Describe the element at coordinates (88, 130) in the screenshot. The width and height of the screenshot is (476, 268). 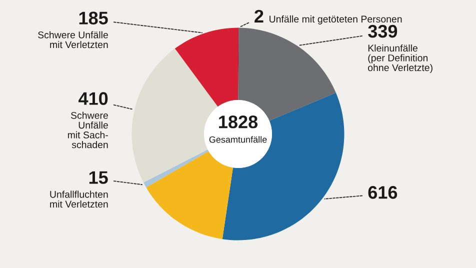
I see `slice-label: Schwere Unfälle mit Sach- schaden` at that location.